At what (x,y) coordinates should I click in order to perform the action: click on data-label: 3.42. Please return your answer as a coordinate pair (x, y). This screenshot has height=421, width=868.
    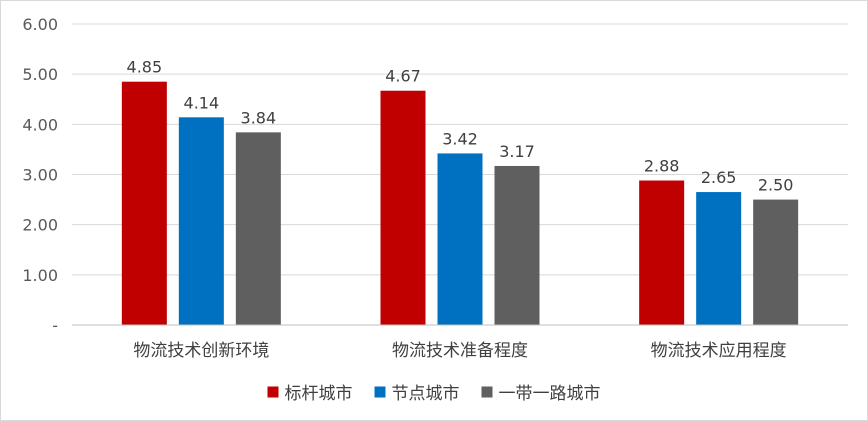
    Looking at the image, I should click on (460, 138).